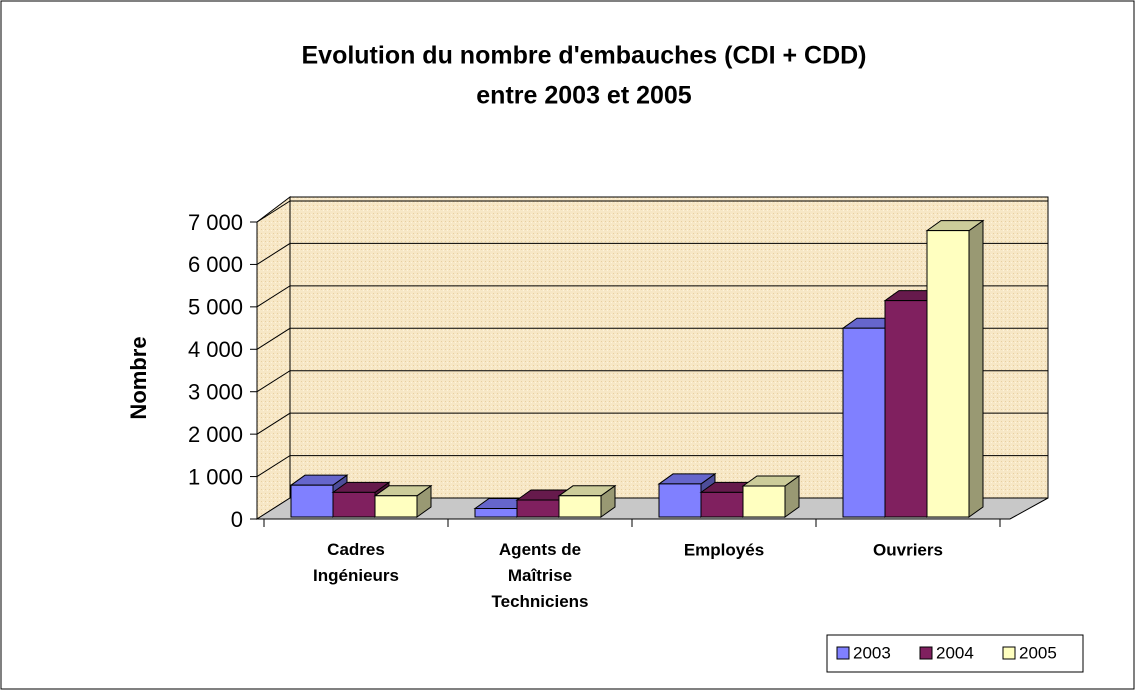 Image resolution: width=1136 pixels, height=691 pixels. Describe the element at coordinates (215, 392) in the screenshot. I see `y-tick-label: 3 000` at that location.